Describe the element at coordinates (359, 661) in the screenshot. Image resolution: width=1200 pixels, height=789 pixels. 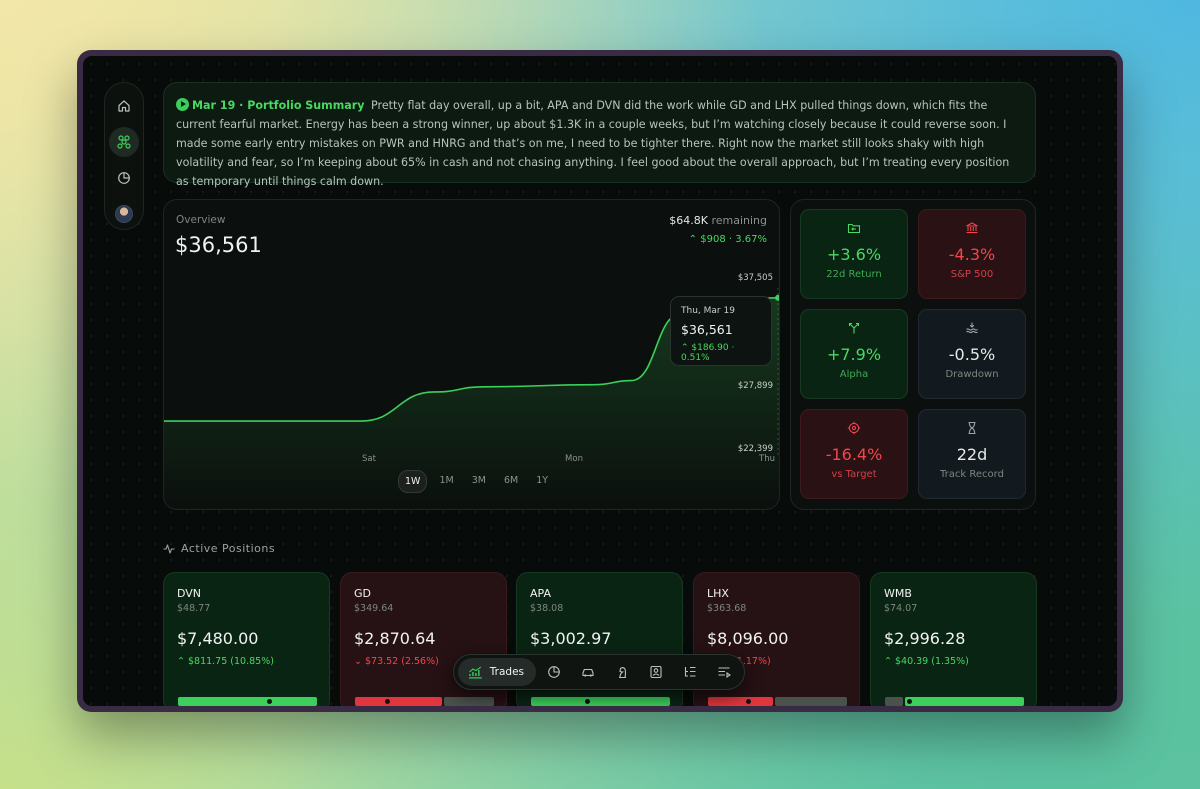
I see `chevron-down-icon: ⌄` at that location.